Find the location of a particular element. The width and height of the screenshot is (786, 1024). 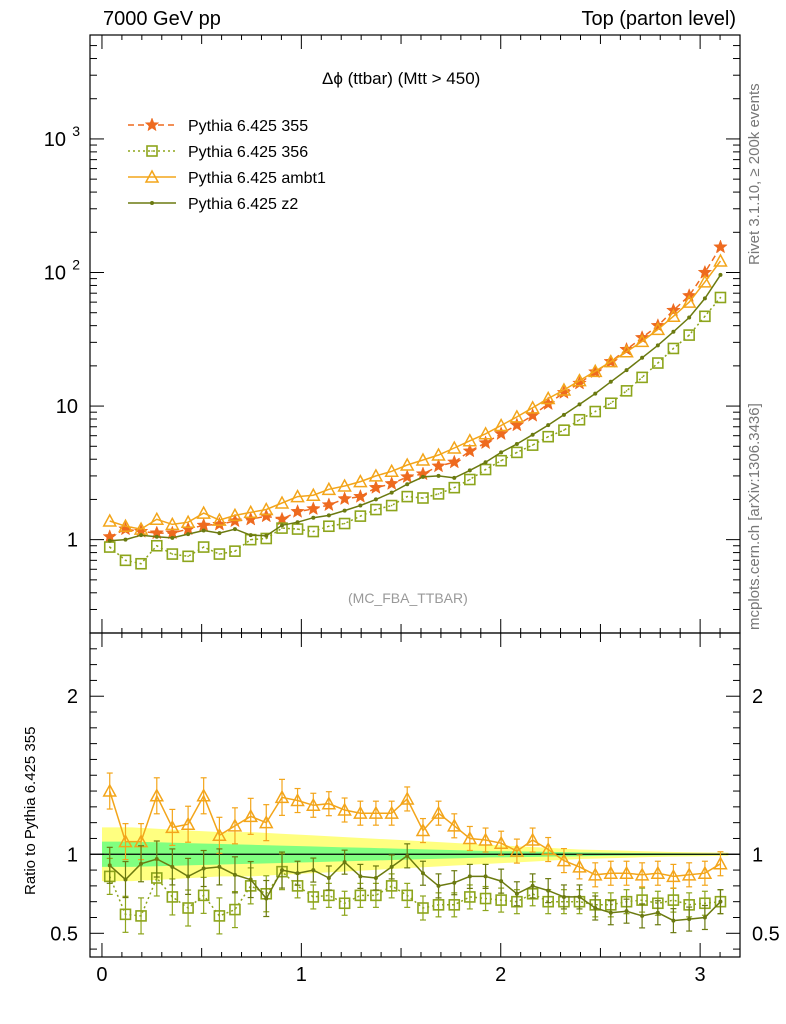

ratio-y-tick-label: 0.5 is located at coordinates (64, 934).